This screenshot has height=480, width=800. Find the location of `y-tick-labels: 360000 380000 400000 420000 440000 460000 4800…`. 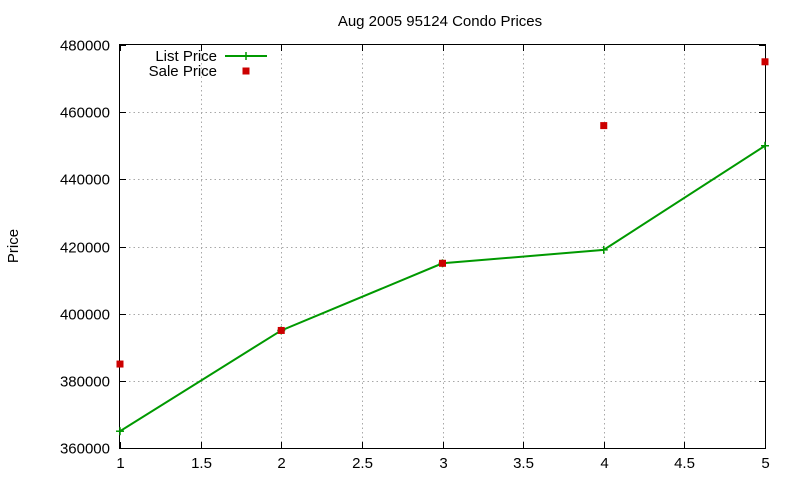

y-tick-labels: 360000 380000 400000 420000 440000 460000 4800… is located at coordinates (85, 248).